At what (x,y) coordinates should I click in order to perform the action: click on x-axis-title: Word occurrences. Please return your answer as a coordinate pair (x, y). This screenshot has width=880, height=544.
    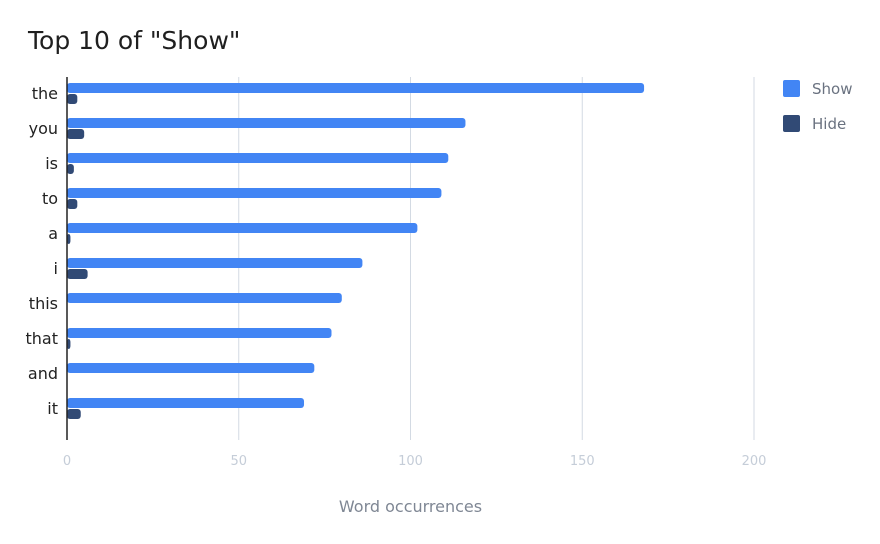
    Looking at the image, I should click on (410, 506).